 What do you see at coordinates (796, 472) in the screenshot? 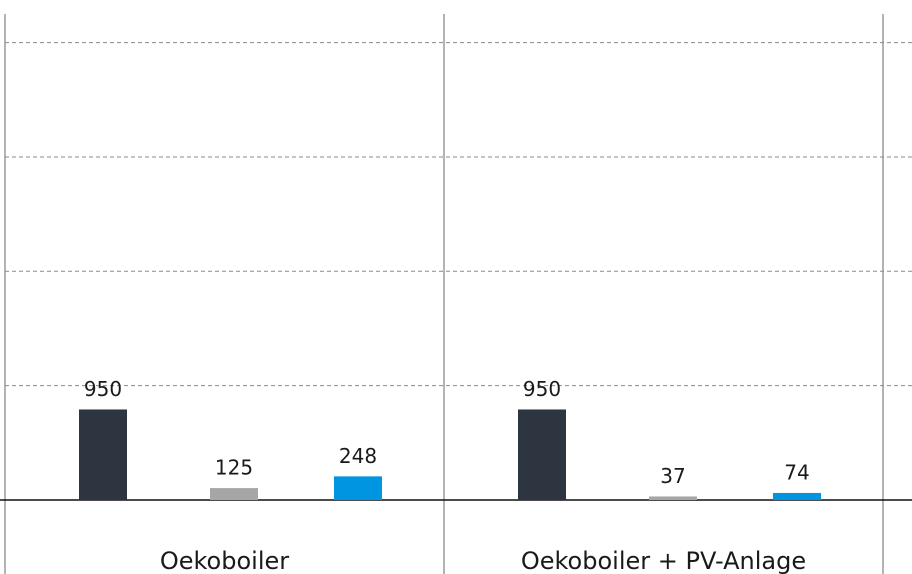
I see `value-label: 74` at bounding box center [796, 472].